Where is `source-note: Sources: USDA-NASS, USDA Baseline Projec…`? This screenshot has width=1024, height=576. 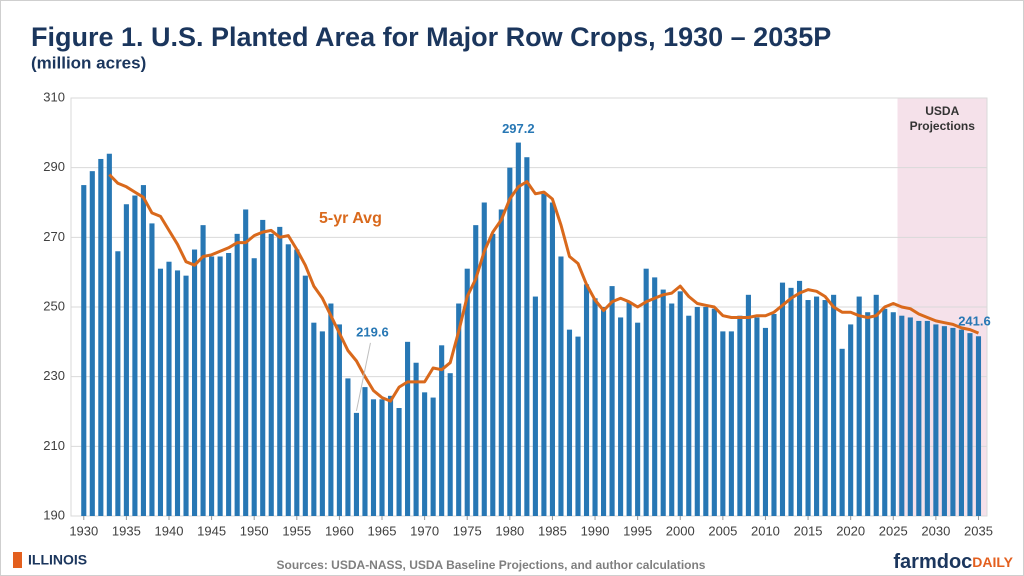 source-note: Sources: USDA-NASS, USDA Baseline Projec… is located at coordinates (491, 565).